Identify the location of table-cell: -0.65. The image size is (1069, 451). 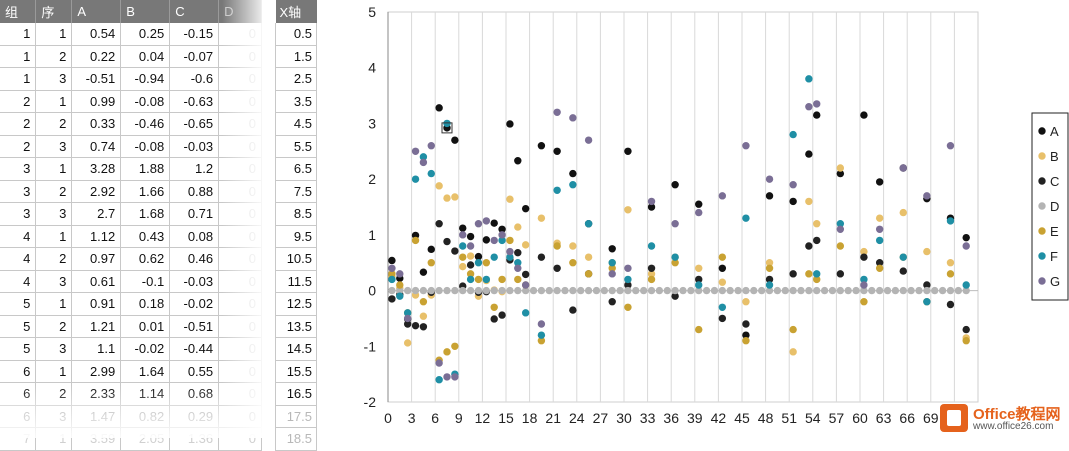
(194, 124).